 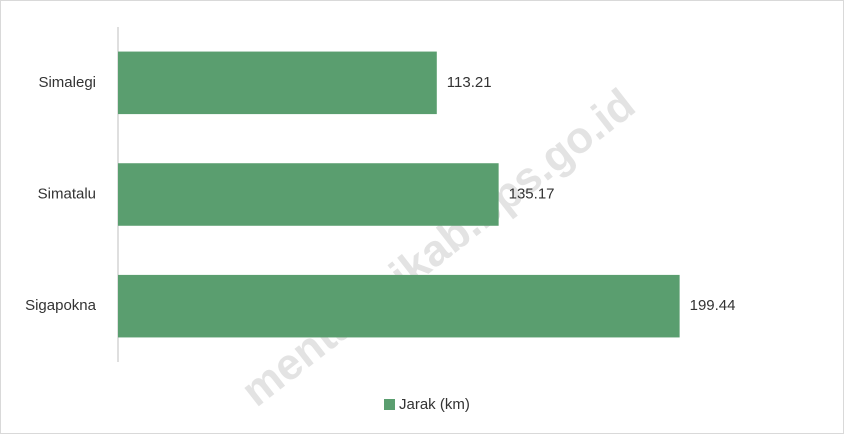 I want to click on legend-swatch, so click(x=389, y=404).